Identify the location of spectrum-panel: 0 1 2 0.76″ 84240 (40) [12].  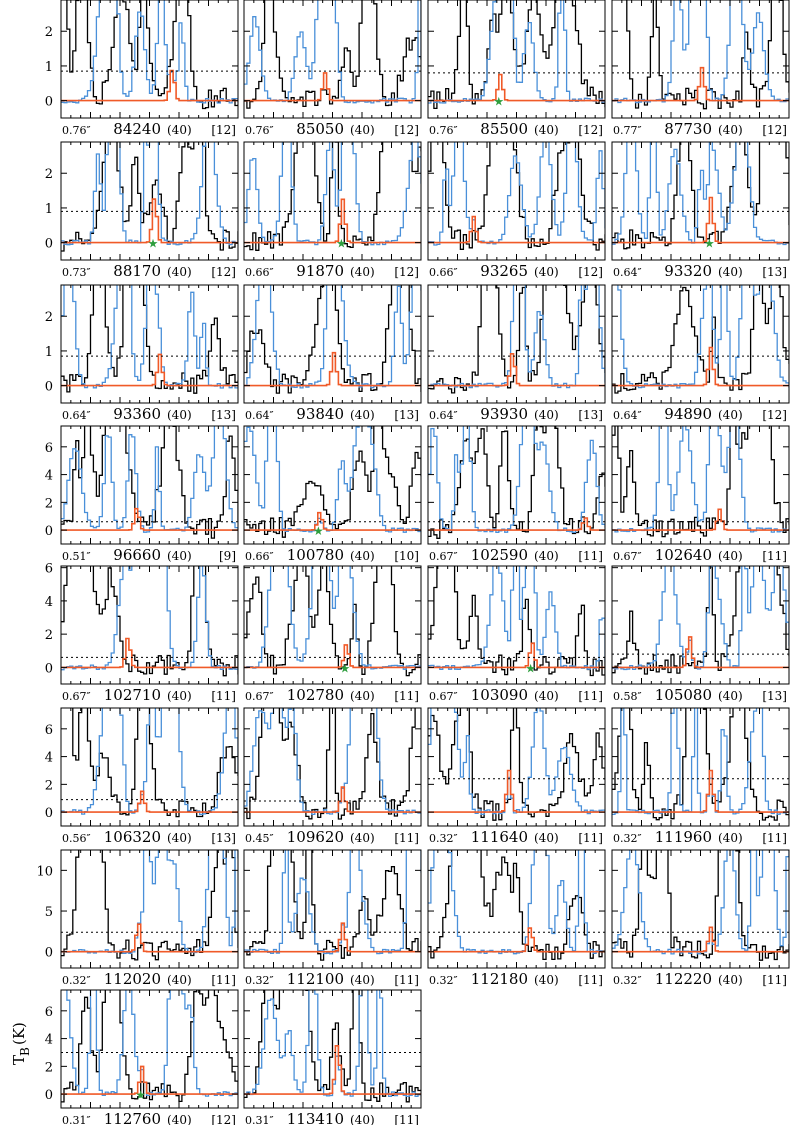
(142, 69).